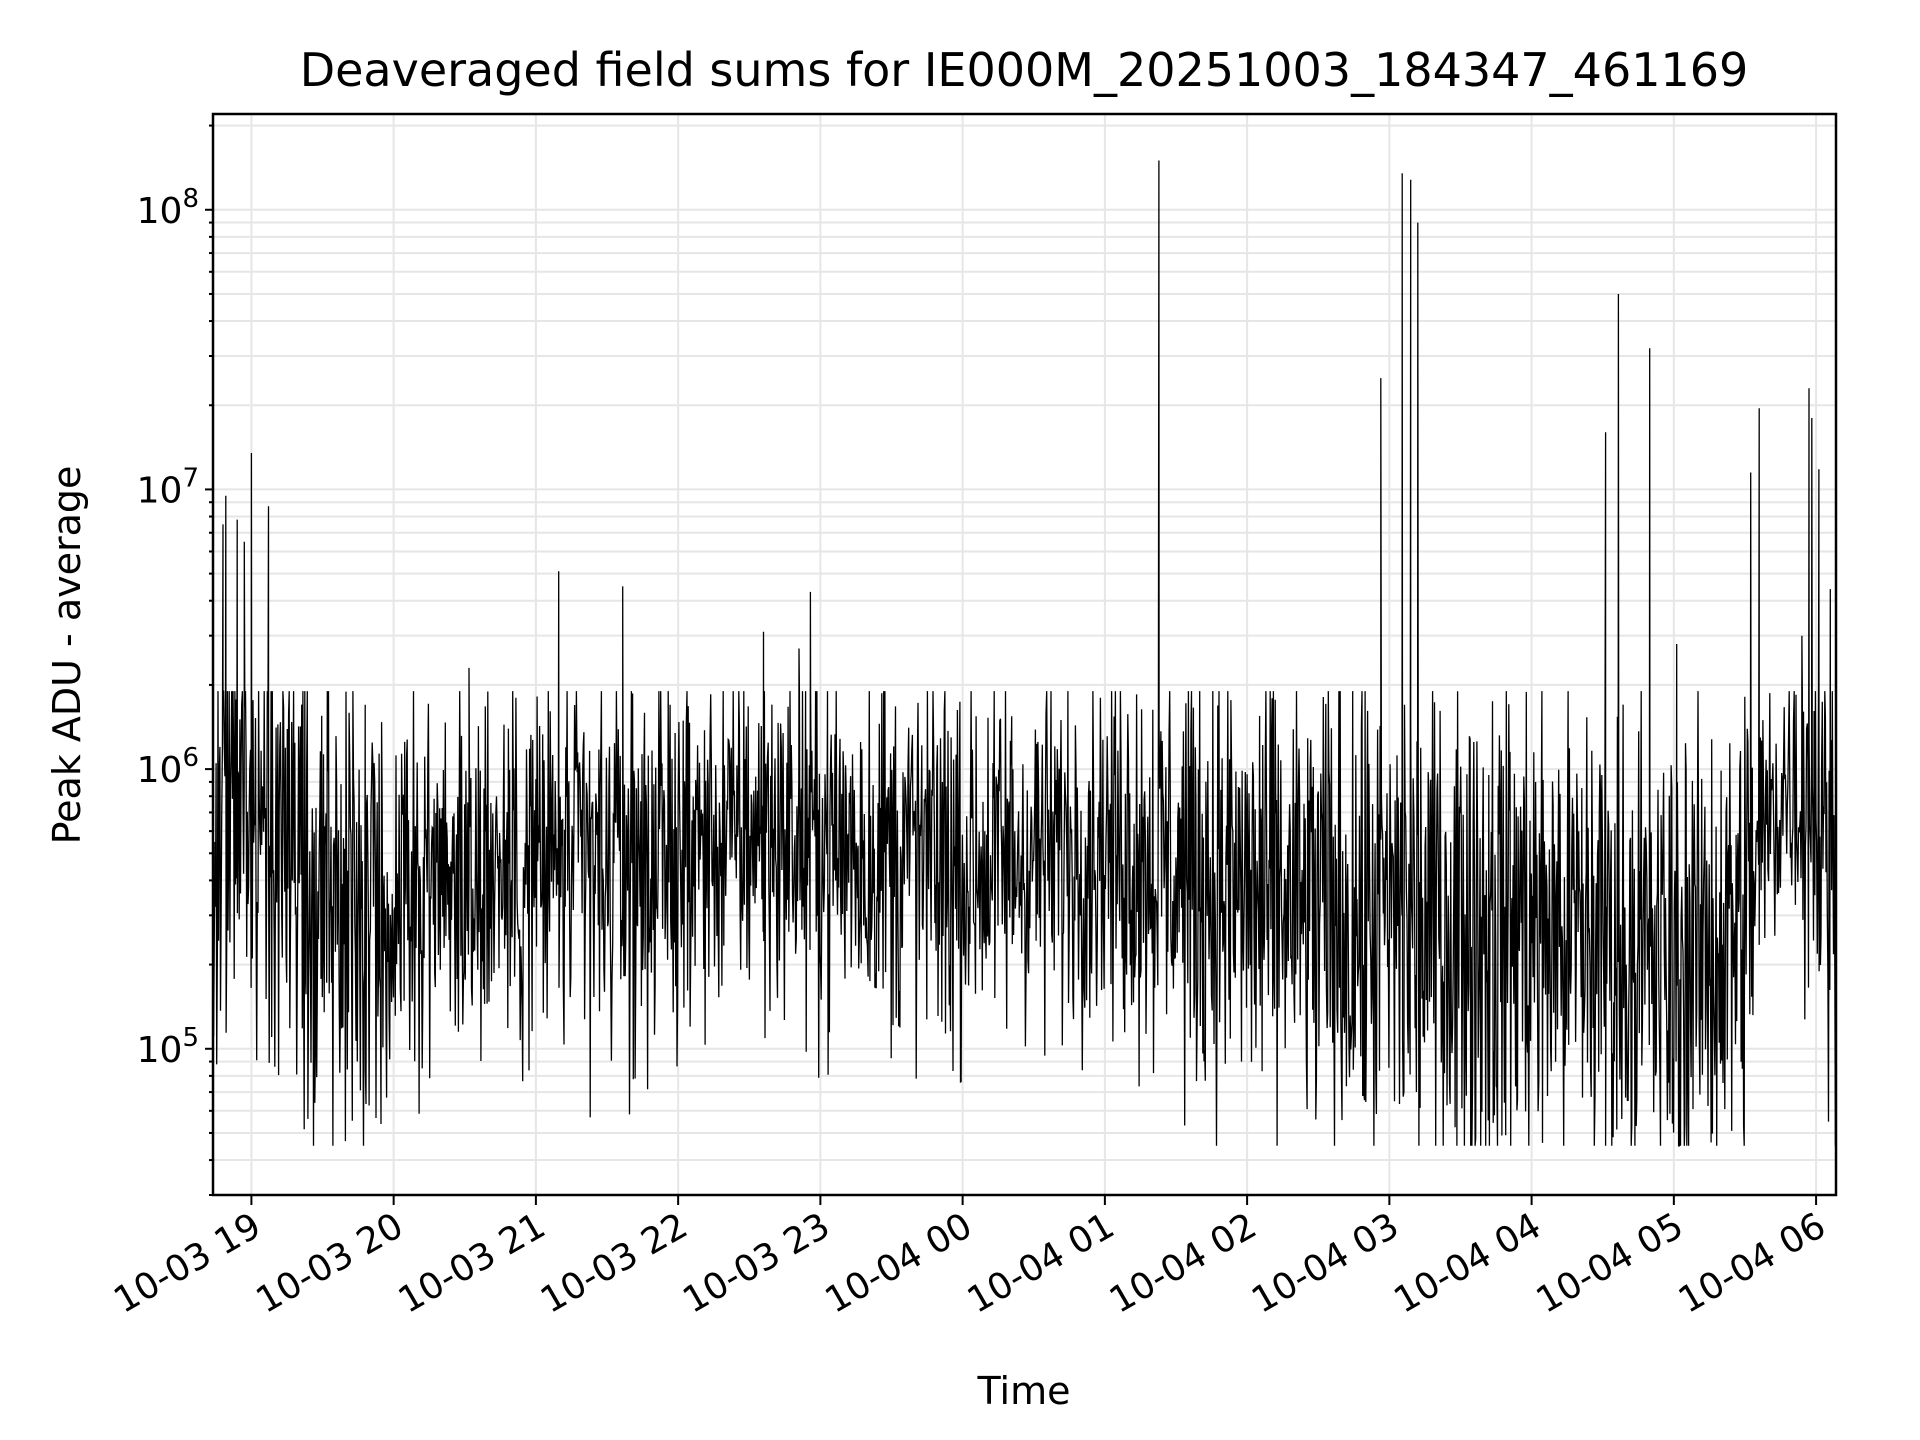 The image size is (1920, 1440). I want to click on x-tick-label: 10-04 05, so click(1610, 1263).